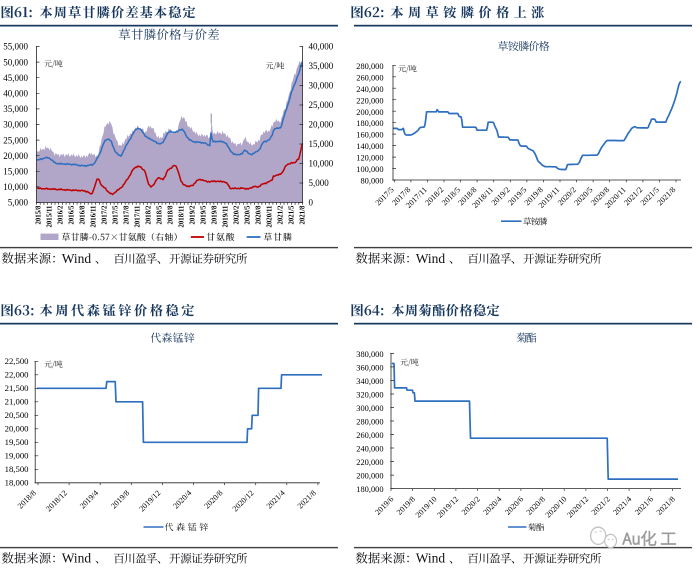 Image resolution: width=700 pixels, height=569 pixels. I want to click on svg-text: 2020/10, so click(556, 507).